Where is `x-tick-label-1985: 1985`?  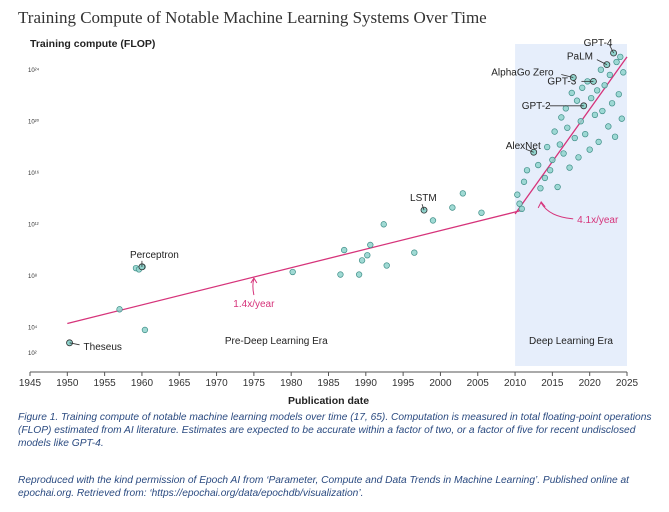
x-tick-label-1985: 1985 is located at coordinates (328, 383).